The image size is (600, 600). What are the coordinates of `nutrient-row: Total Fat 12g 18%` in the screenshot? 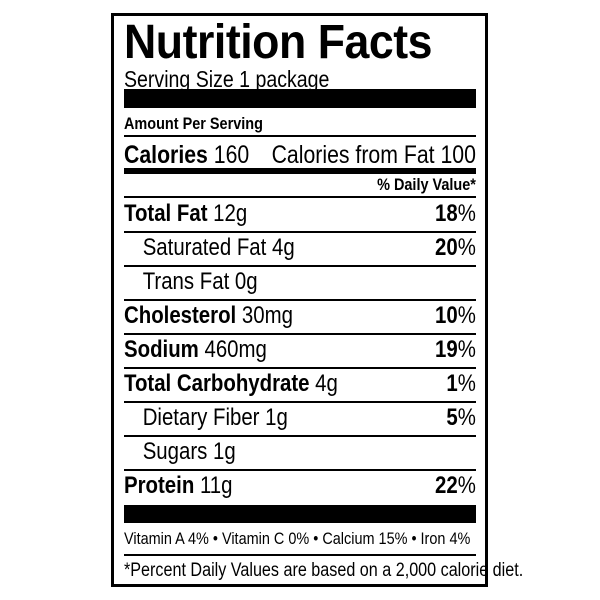 It's located at (300, 214).